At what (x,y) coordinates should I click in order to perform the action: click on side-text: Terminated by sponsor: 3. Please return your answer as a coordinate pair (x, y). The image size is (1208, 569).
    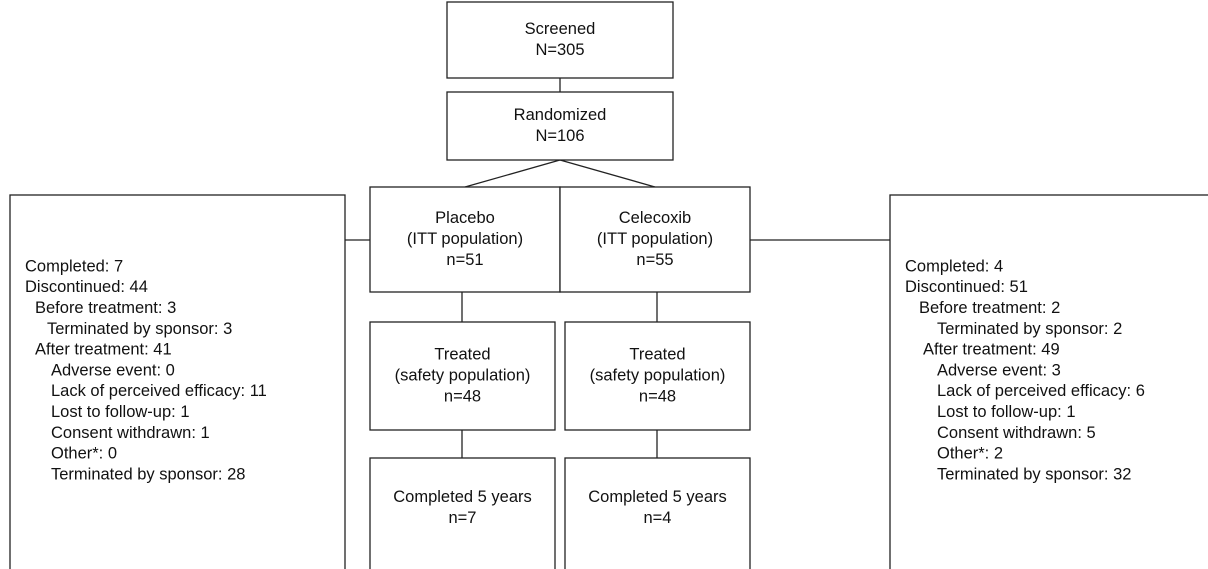
    Looking at the image, I should click on (139, 329).